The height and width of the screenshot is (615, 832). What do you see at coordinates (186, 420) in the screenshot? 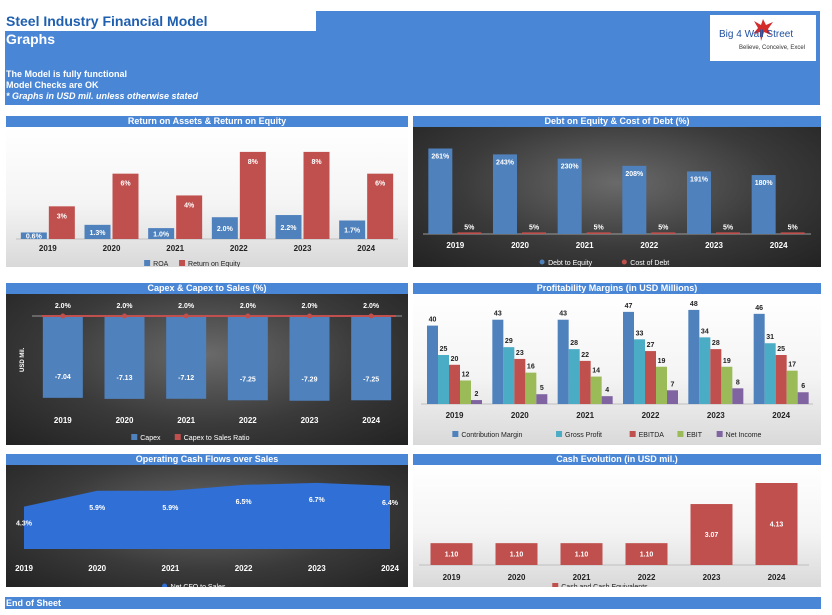
I see `x-tick-label: 2021` at bounding box center [186, 420].